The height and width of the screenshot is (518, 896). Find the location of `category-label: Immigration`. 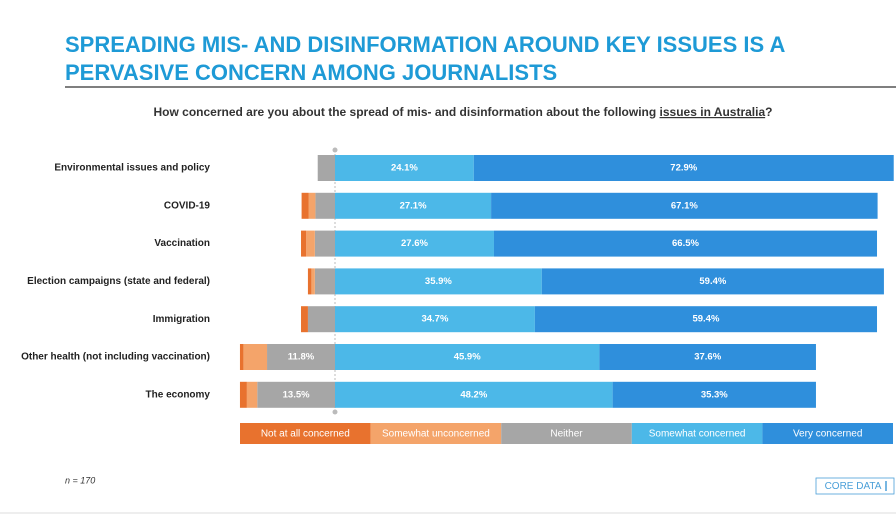

category-label: Immigration is located at coordinates (181, 319).